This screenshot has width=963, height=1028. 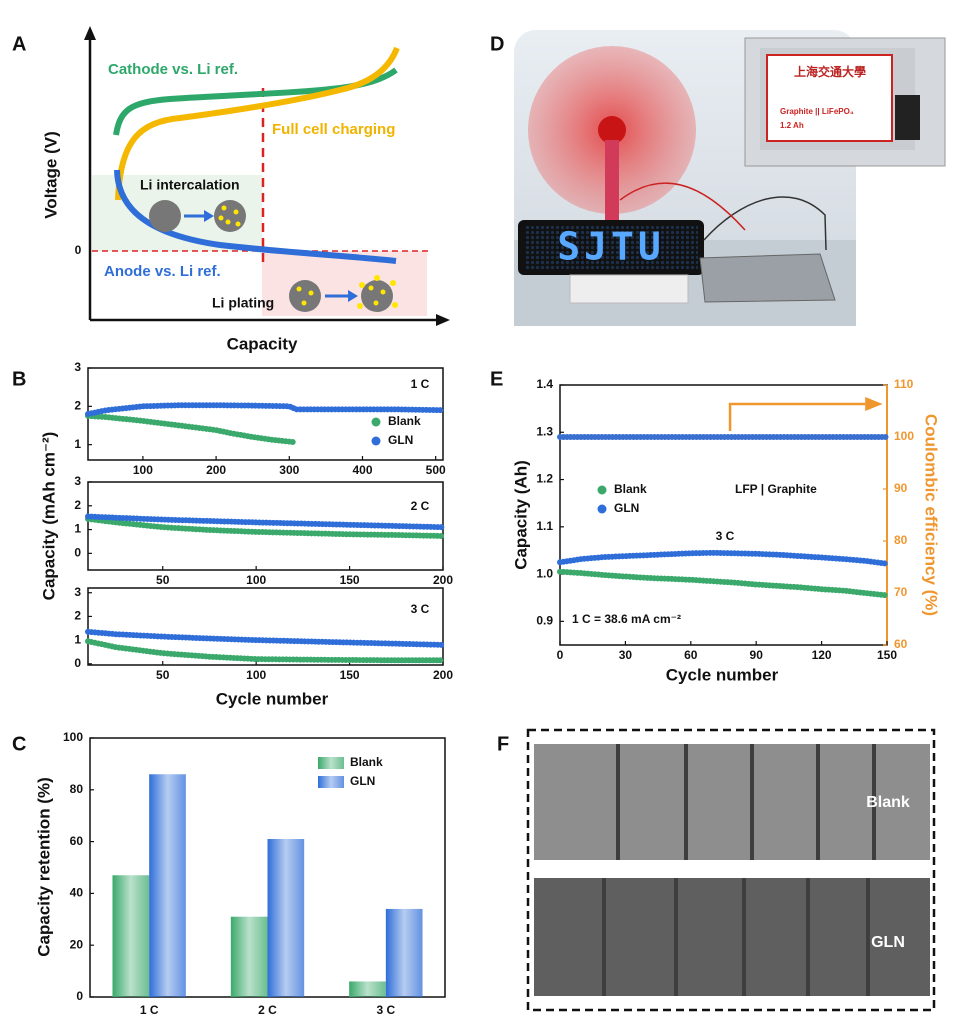 What do you see at coordinates (732, 937) in the screenshot?
I see `electrode-gln` at bounding box center [732, 937].